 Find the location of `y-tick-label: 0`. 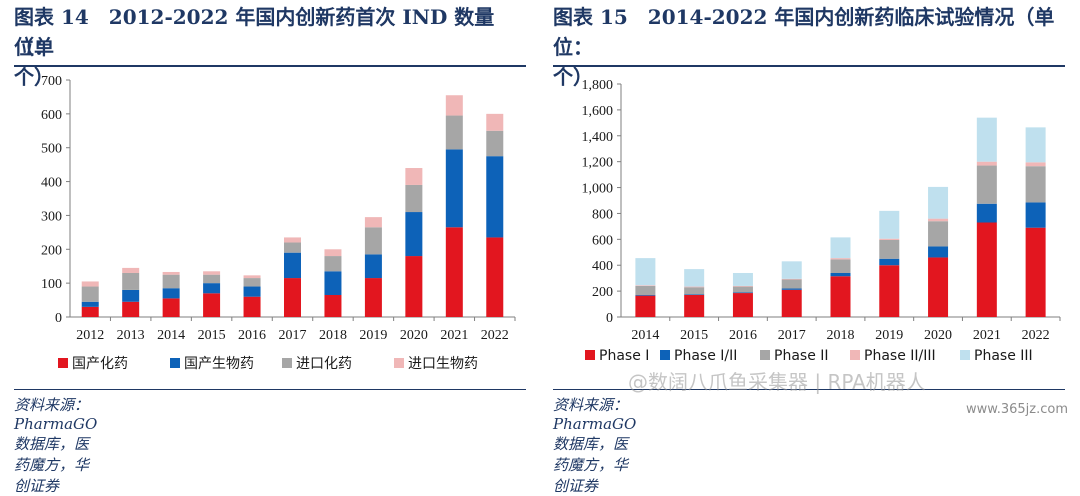

y-tick-label: 0 is located at coordinates (58, 318).